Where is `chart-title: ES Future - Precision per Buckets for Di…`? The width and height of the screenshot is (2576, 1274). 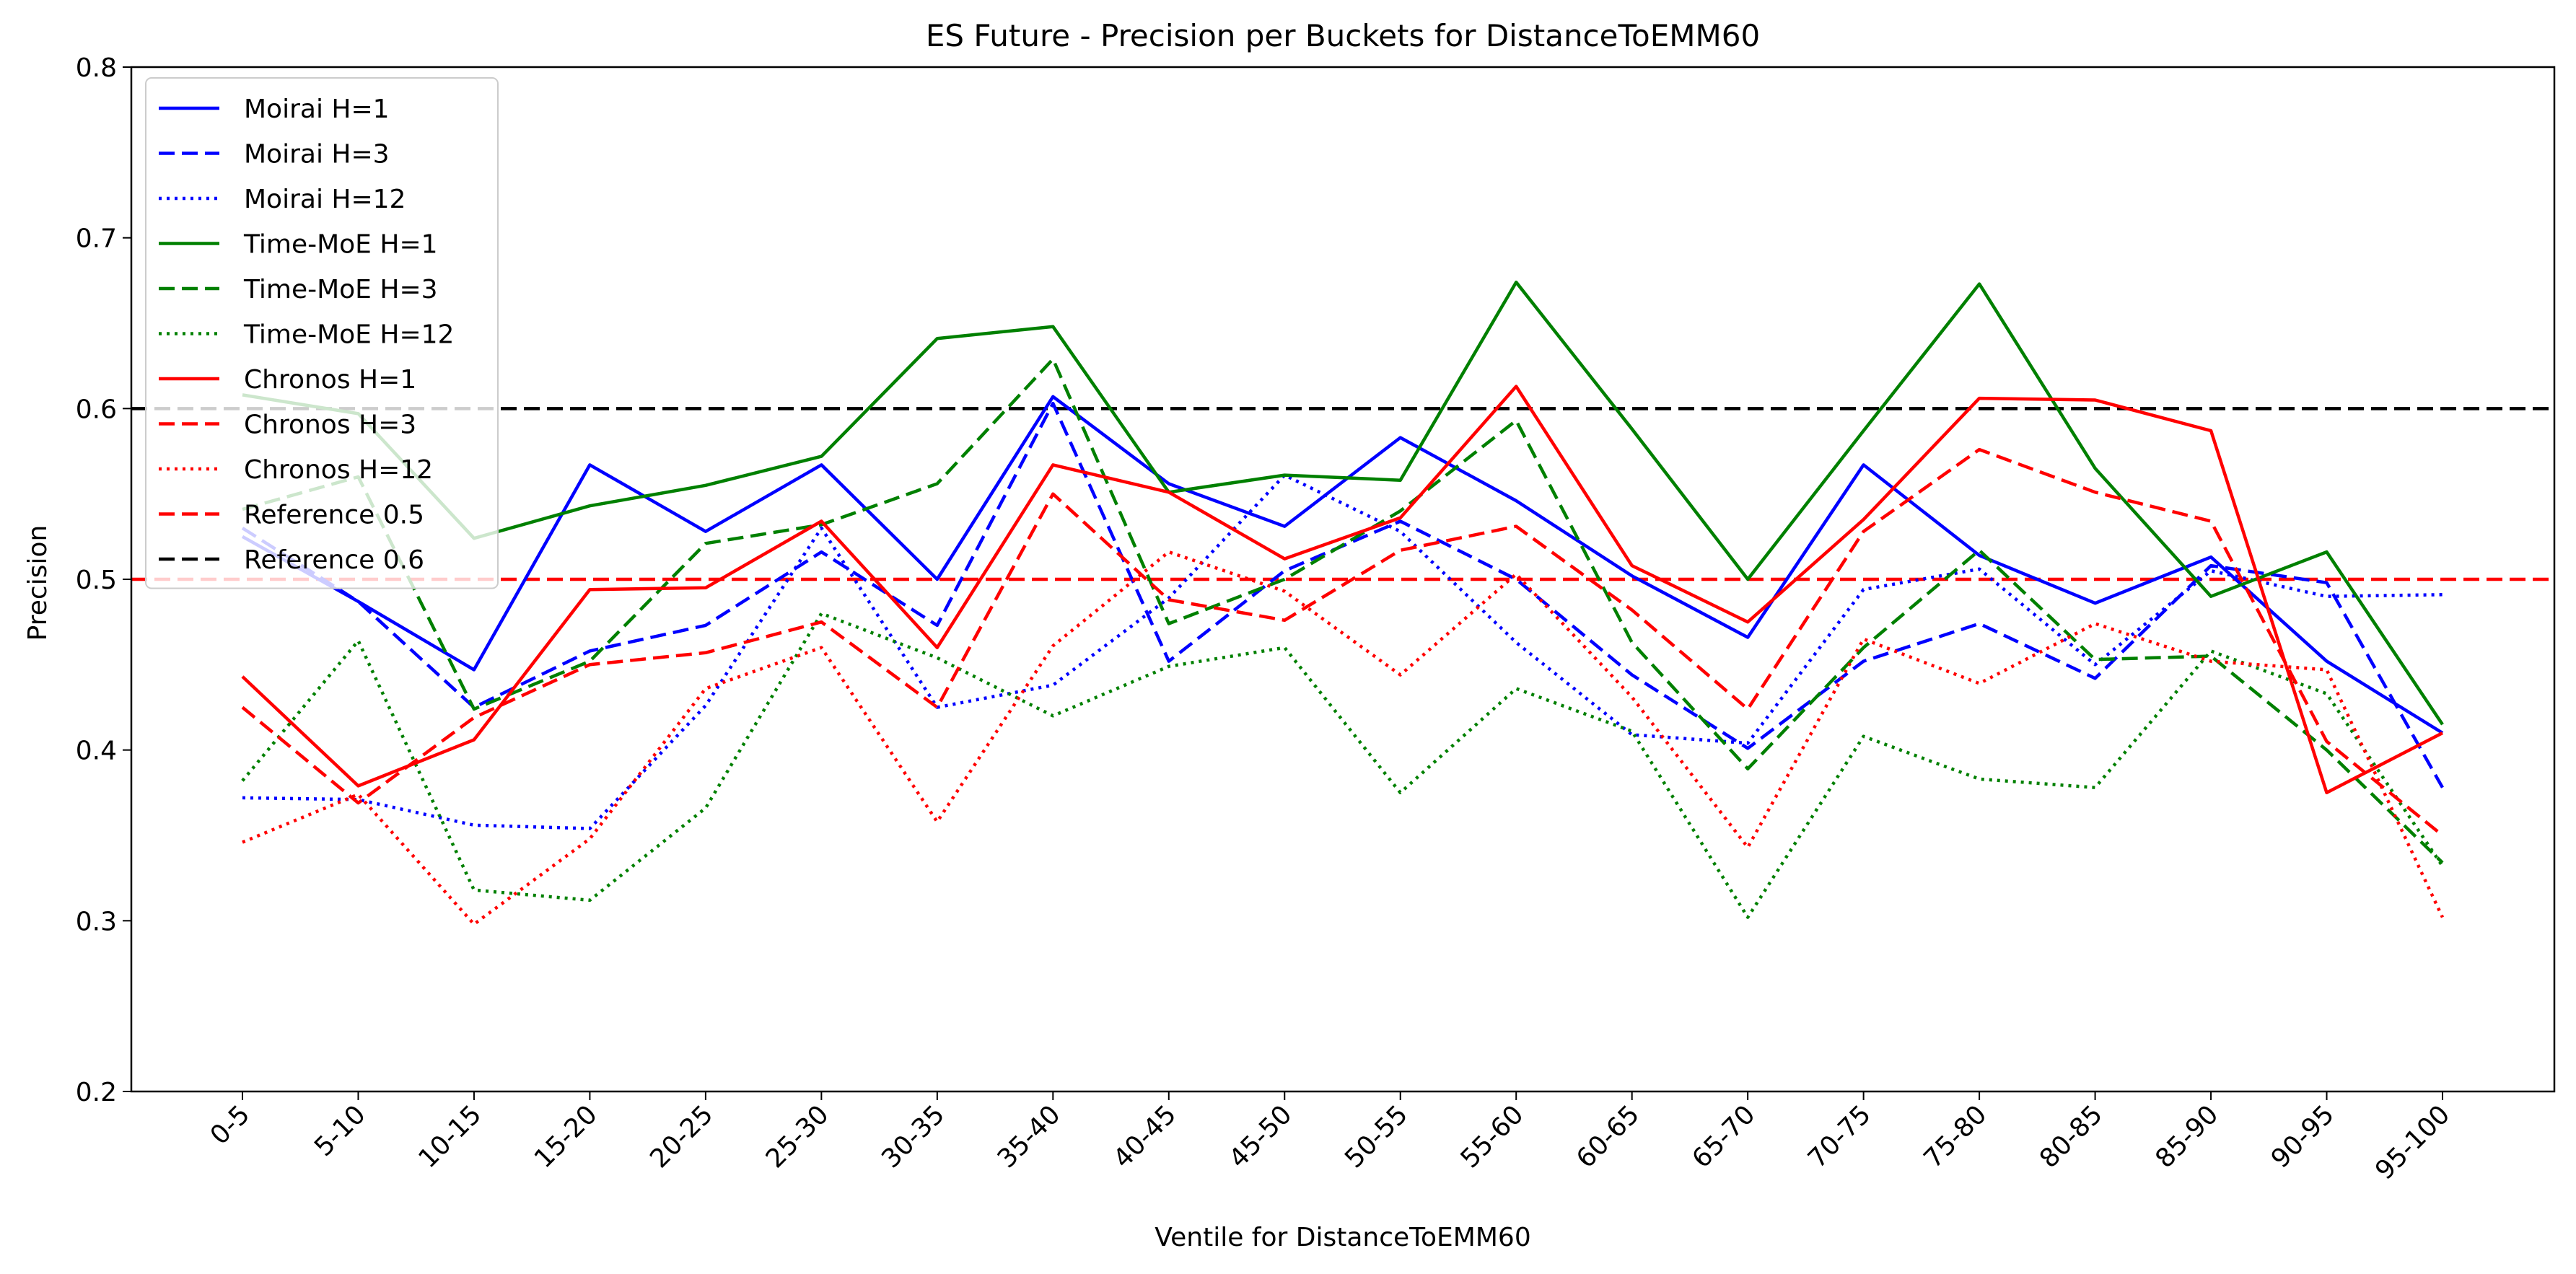 chart-title: ES Future - Precision per Buckets for Di… is located at coordinates (1343, 35).